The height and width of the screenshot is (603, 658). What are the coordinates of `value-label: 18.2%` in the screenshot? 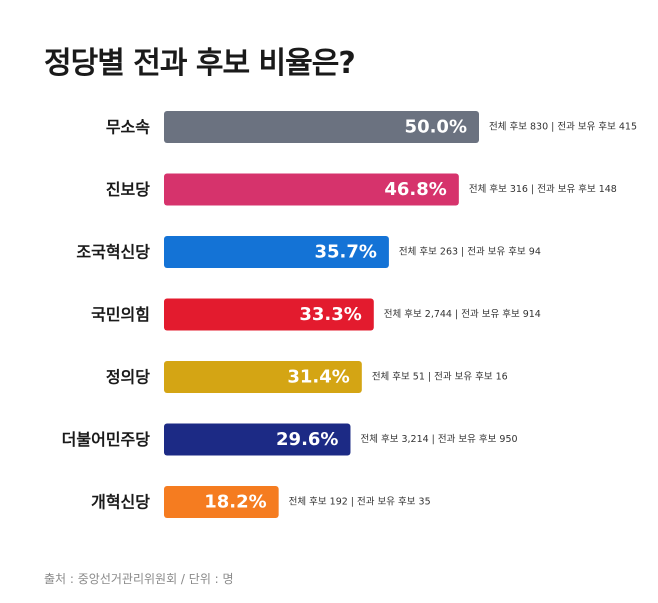 It's located at (235, 502).